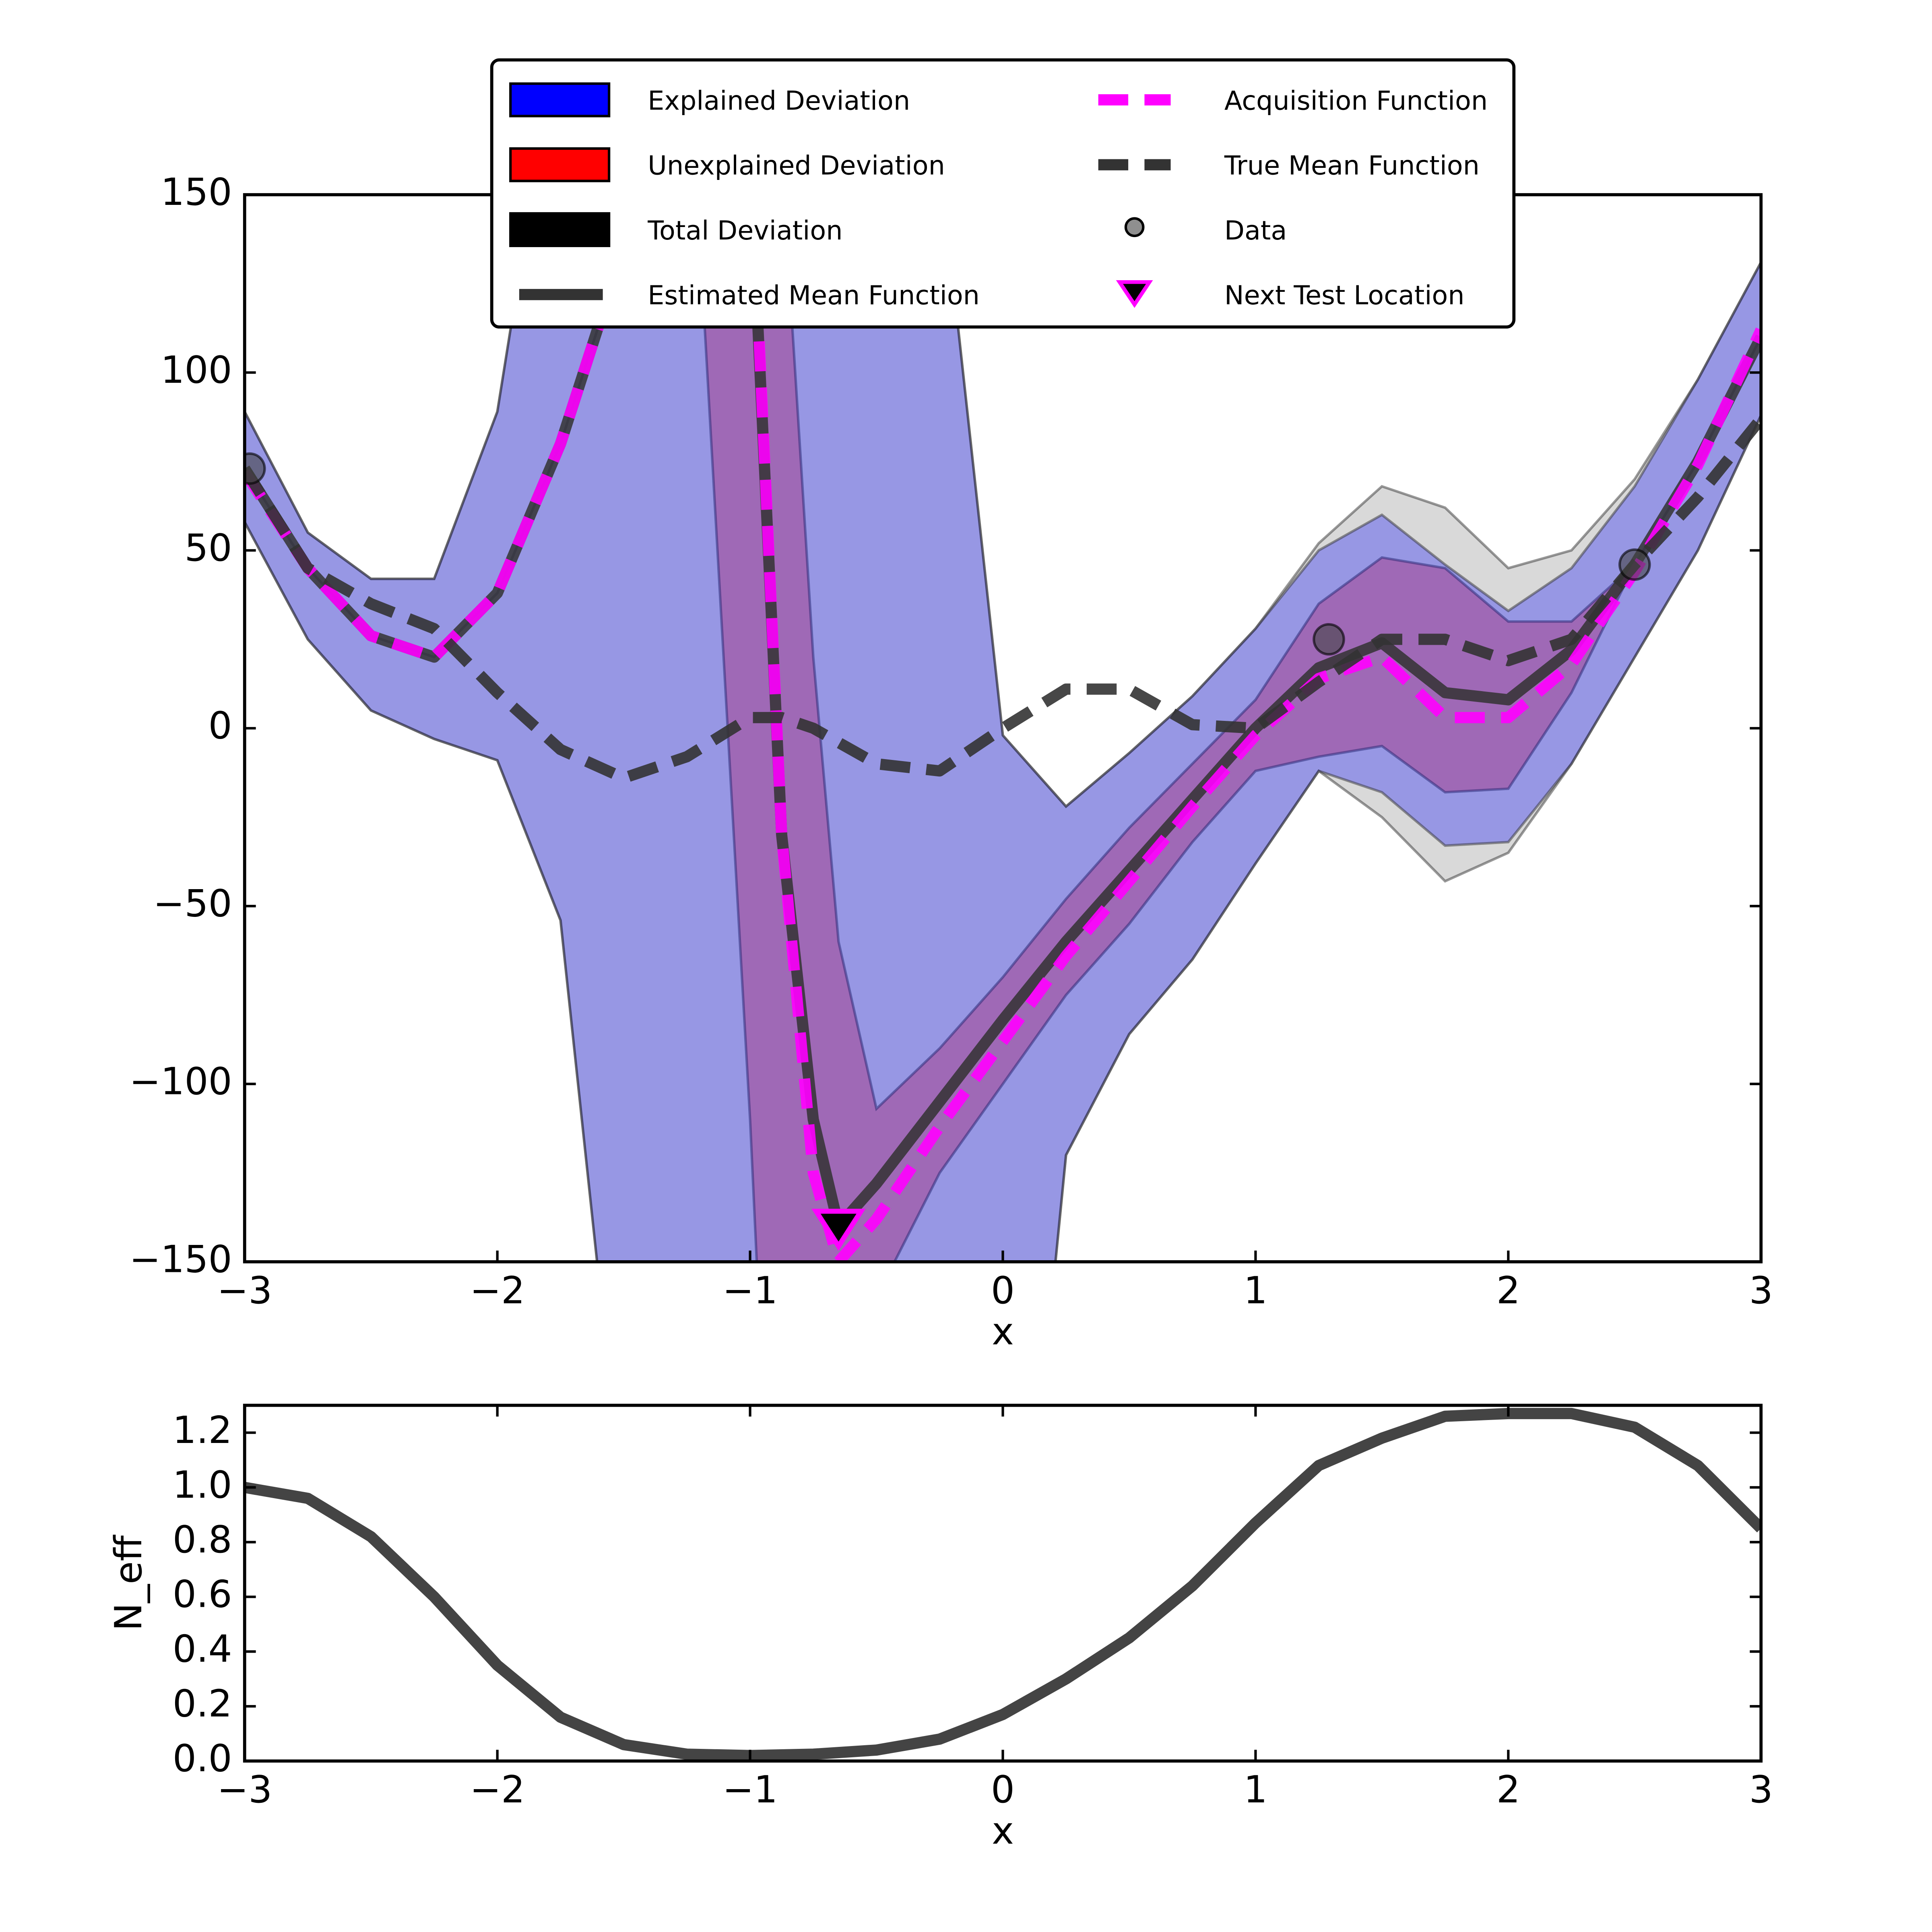 The width and height of the screenshot is (1932, 1932). I want to click on y-tick-label: −100, so click(180, 1081).